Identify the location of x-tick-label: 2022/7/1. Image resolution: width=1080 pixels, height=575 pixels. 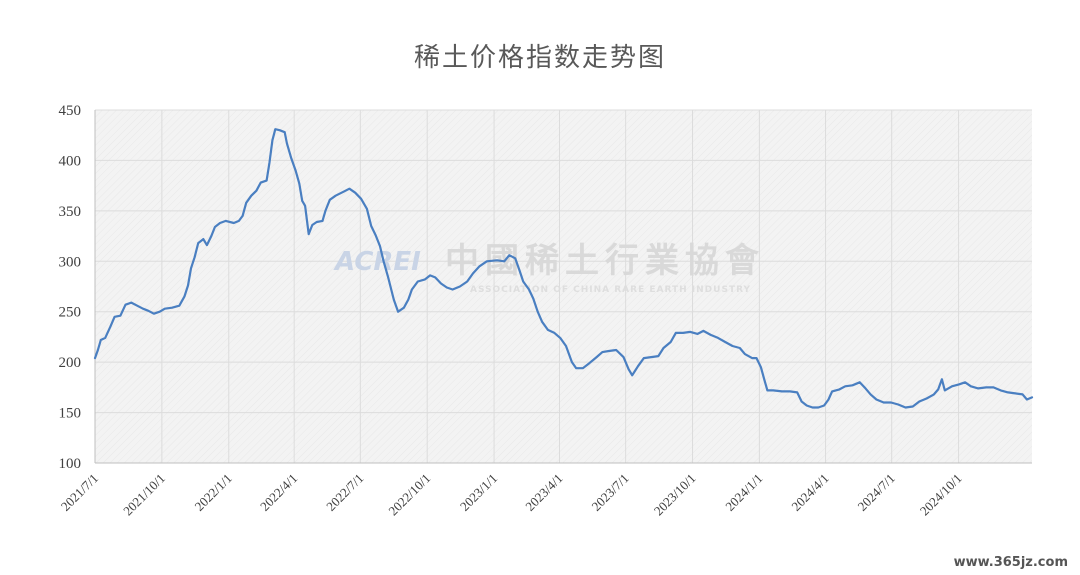
(344, 492).